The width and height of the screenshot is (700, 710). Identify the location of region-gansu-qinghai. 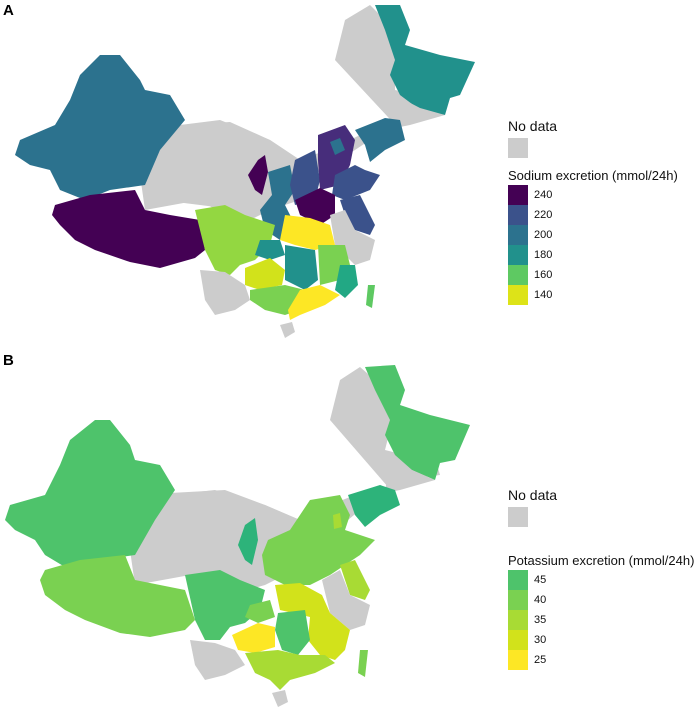
(215, 537).